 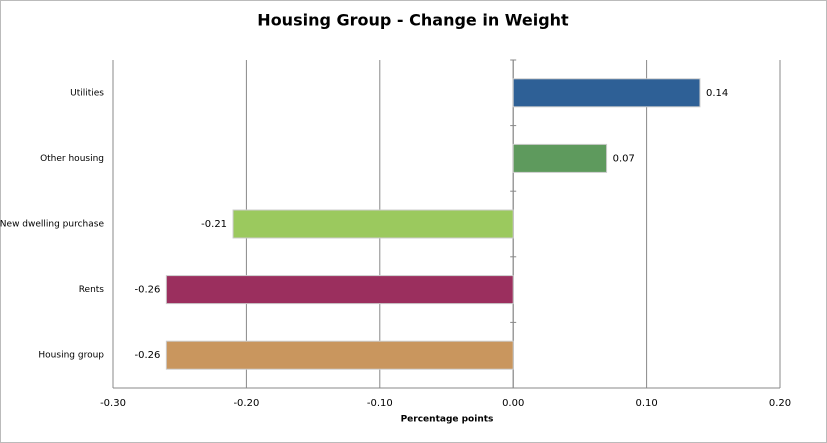 What do you see at coordinates (646, 403) in the screenshot?
I see `x-tick-label: 0.10` at bounding box center [646, 403].